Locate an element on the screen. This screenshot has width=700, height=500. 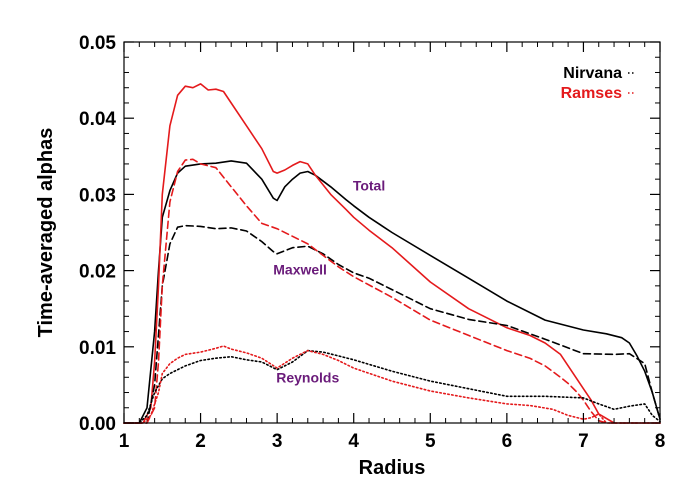
y-tick-label: 0.03 is located at coordinates (97, 195).